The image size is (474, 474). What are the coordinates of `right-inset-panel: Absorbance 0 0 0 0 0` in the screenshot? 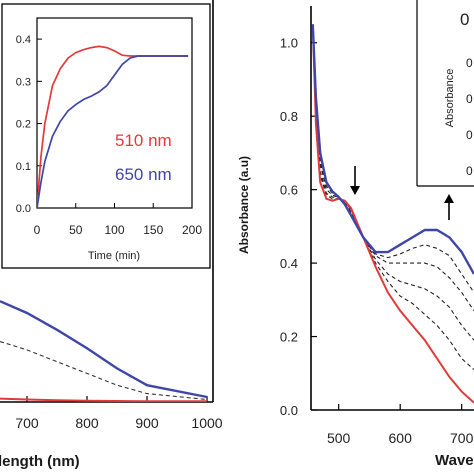 It's located at (445, 93).